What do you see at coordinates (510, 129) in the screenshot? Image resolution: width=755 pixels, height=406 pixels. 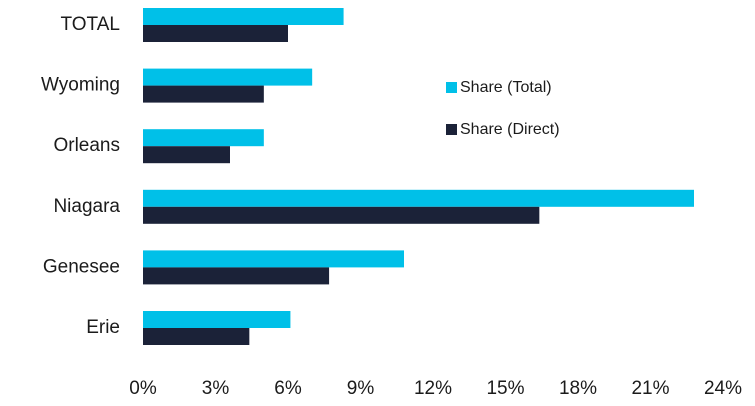 I see `legend-label: Share (Direct)` at bounding box center [510, 129].